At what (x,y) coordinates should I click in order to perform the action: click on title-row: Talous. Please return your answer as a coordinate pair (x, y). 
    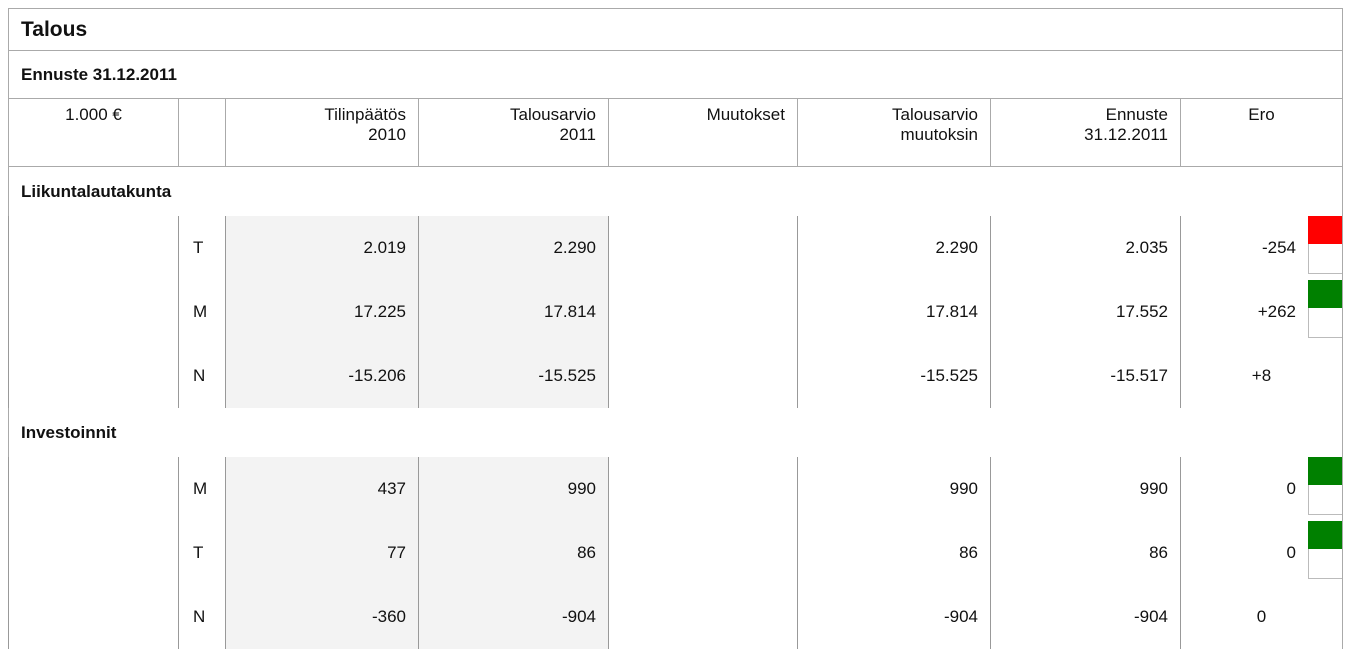
    Looking at the image, I should click on (676, 30).